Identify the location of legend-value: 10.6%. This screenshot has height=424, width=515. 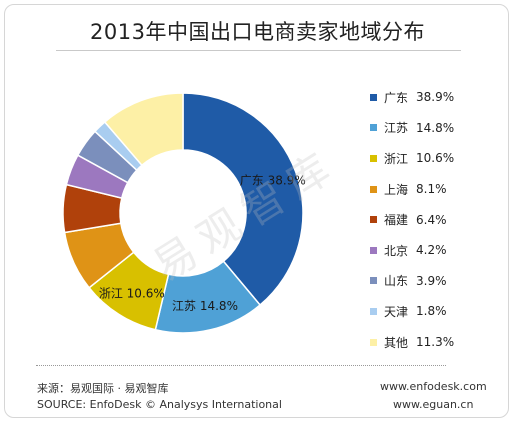
(435, 158).